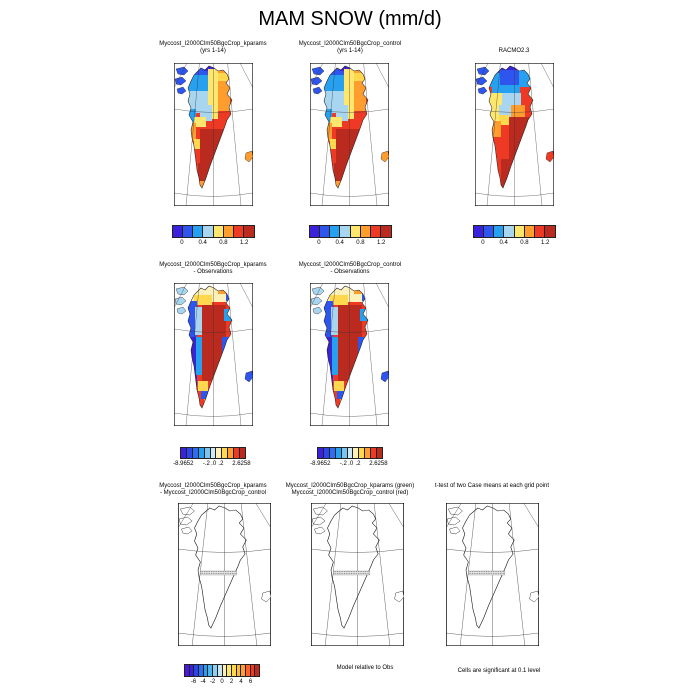 The width and height of the screenshot is (700, 700). Describe the element at coordinates (212, 682) in the screenshot. I see `colorbar-tick-label: -2` at that location.